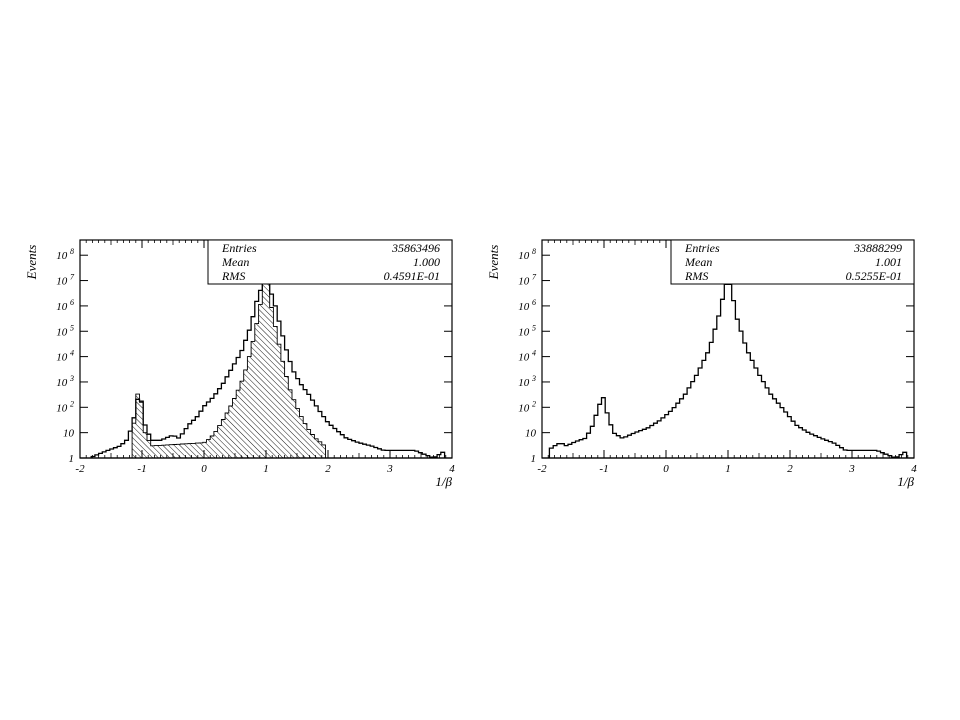 This screenshot has width=960, height=720. What do you see at coordinates (412, 276) in the screenshot?
I see `stats-rms-value: 0.4591E-01` at bounding box center [412, 276].